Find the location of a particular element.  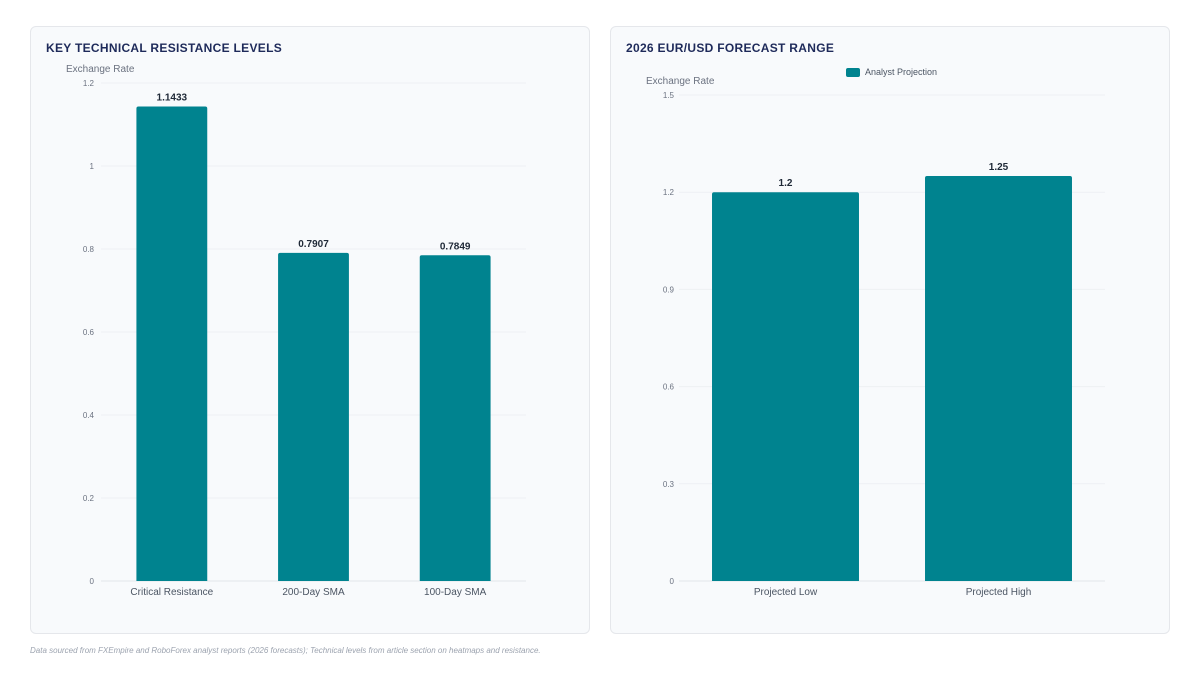

data-label: 0.7907 is located at coordinates (313, 244).